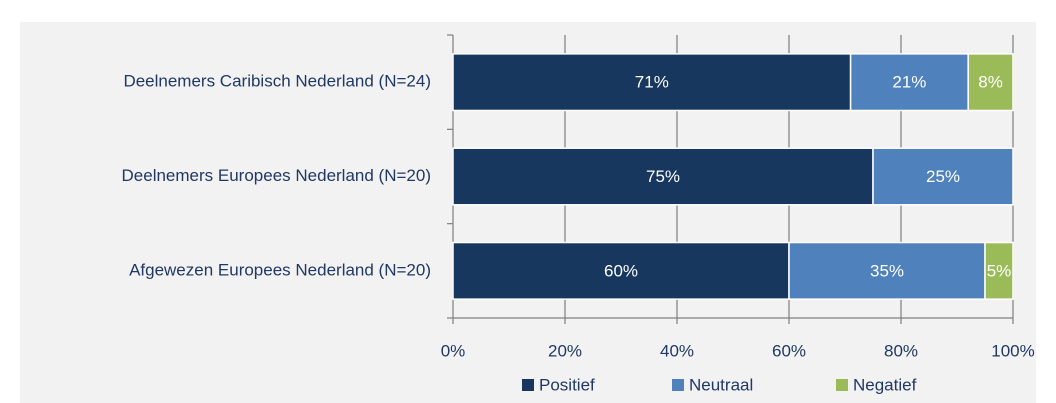 The image size is (1056, 403). What do you see at coordinates (565, 350) in the screenshot?
I see `x-tick-label: 20%` at bounding box center [565, 350].